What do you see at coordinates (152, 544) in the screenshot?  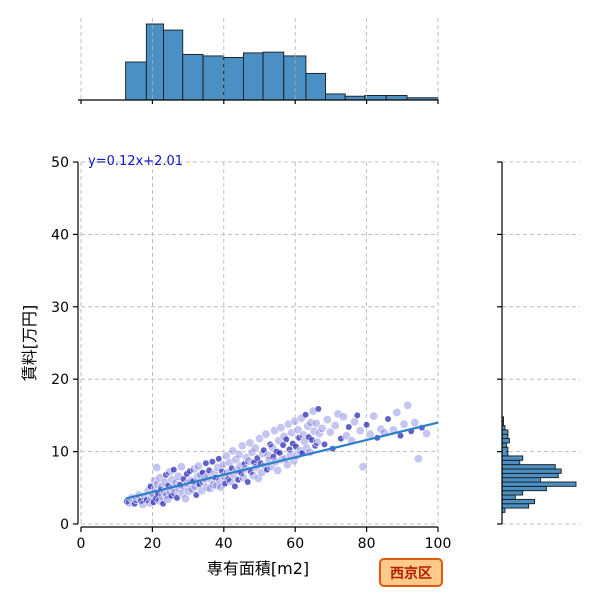 I see `x-tick-label: 20` at bounding box center [152, 544].